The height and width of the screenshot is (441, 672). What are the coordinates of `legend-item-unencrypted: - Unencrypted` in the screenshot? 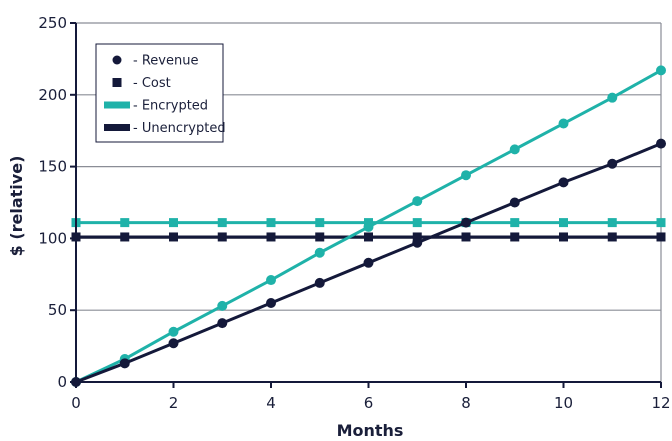 It's located at (165, 128).